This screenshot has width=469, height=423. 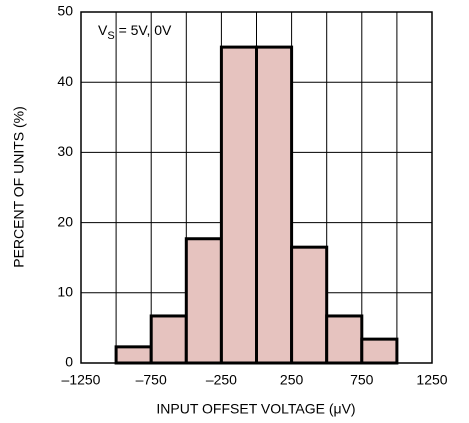 What do you see at coordinates (65, 151) in the screenshot?
I see `y-tick-label: 30` at bounding box center [65, 151].